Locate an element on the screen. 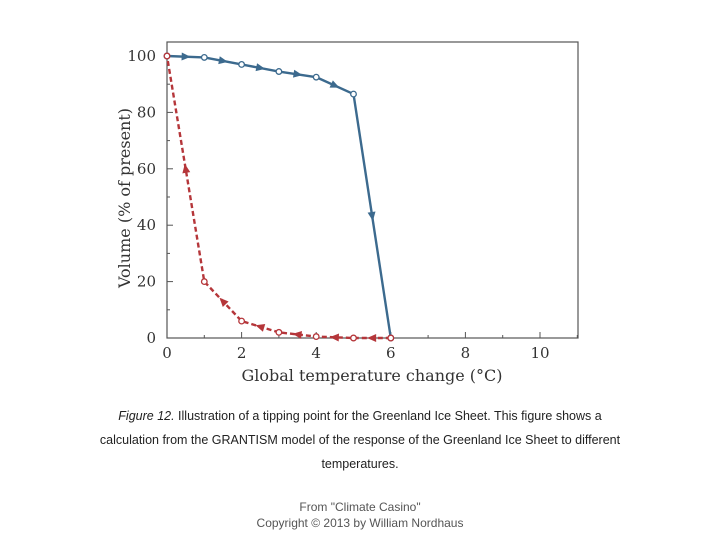  x-tick-label: 0 is located at coordinates (167, 353).